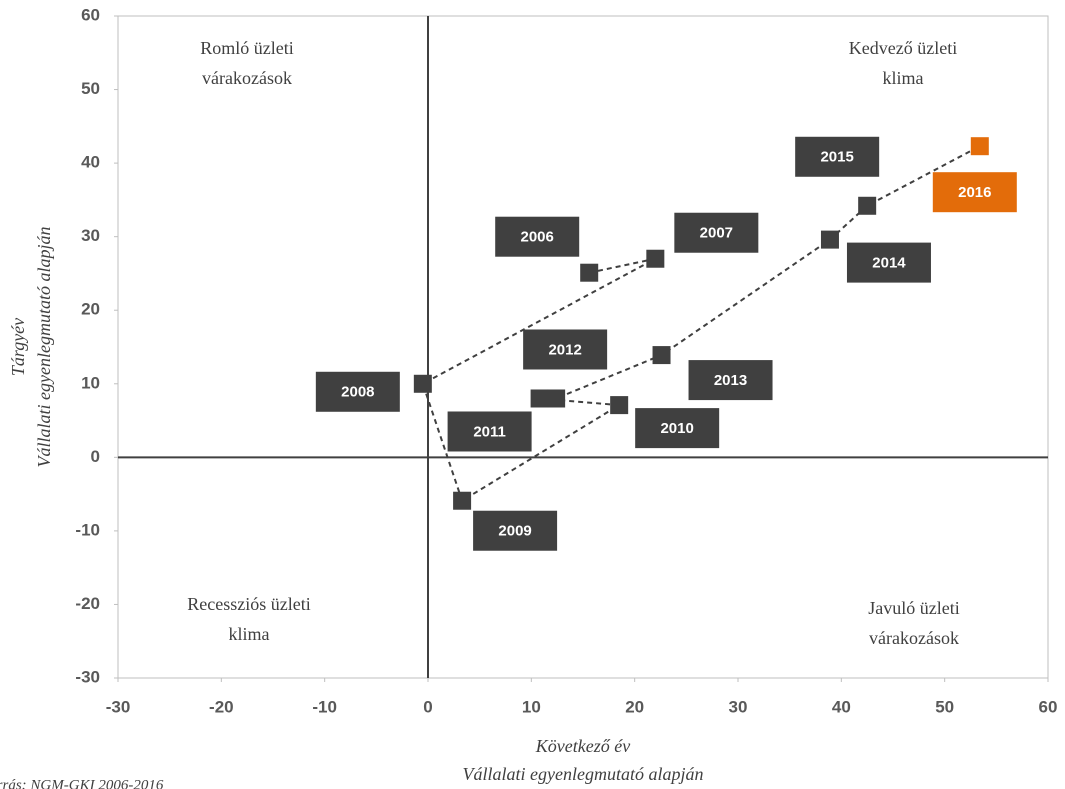  What do you see at coordinates (582, 746) in the screenshot?
I see `x-axis-title: Következő év` at bounding box center [582, 746].